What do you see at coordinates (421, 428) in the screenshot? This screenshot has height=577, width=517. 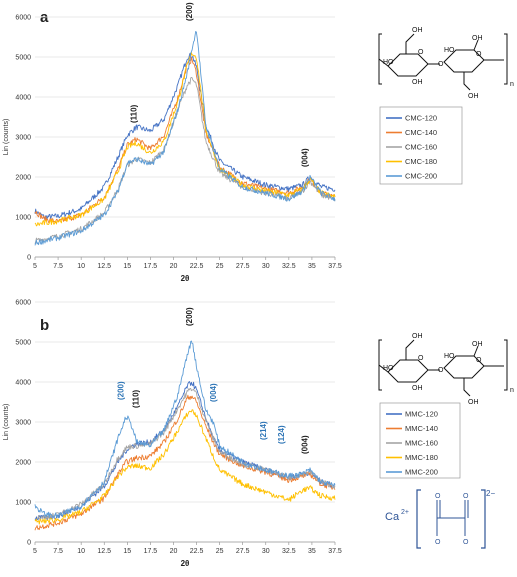 I see `legend-label: MMC-140` at bounding box center [421, 428].